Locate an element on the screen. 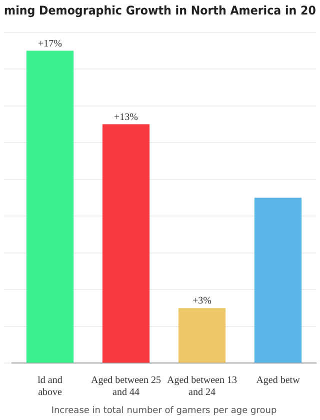 Image resolution: width=320 pixels, height=420 pixels. x-tick-label: Aged between 13 and 24 is located at coordinates (202, 386).